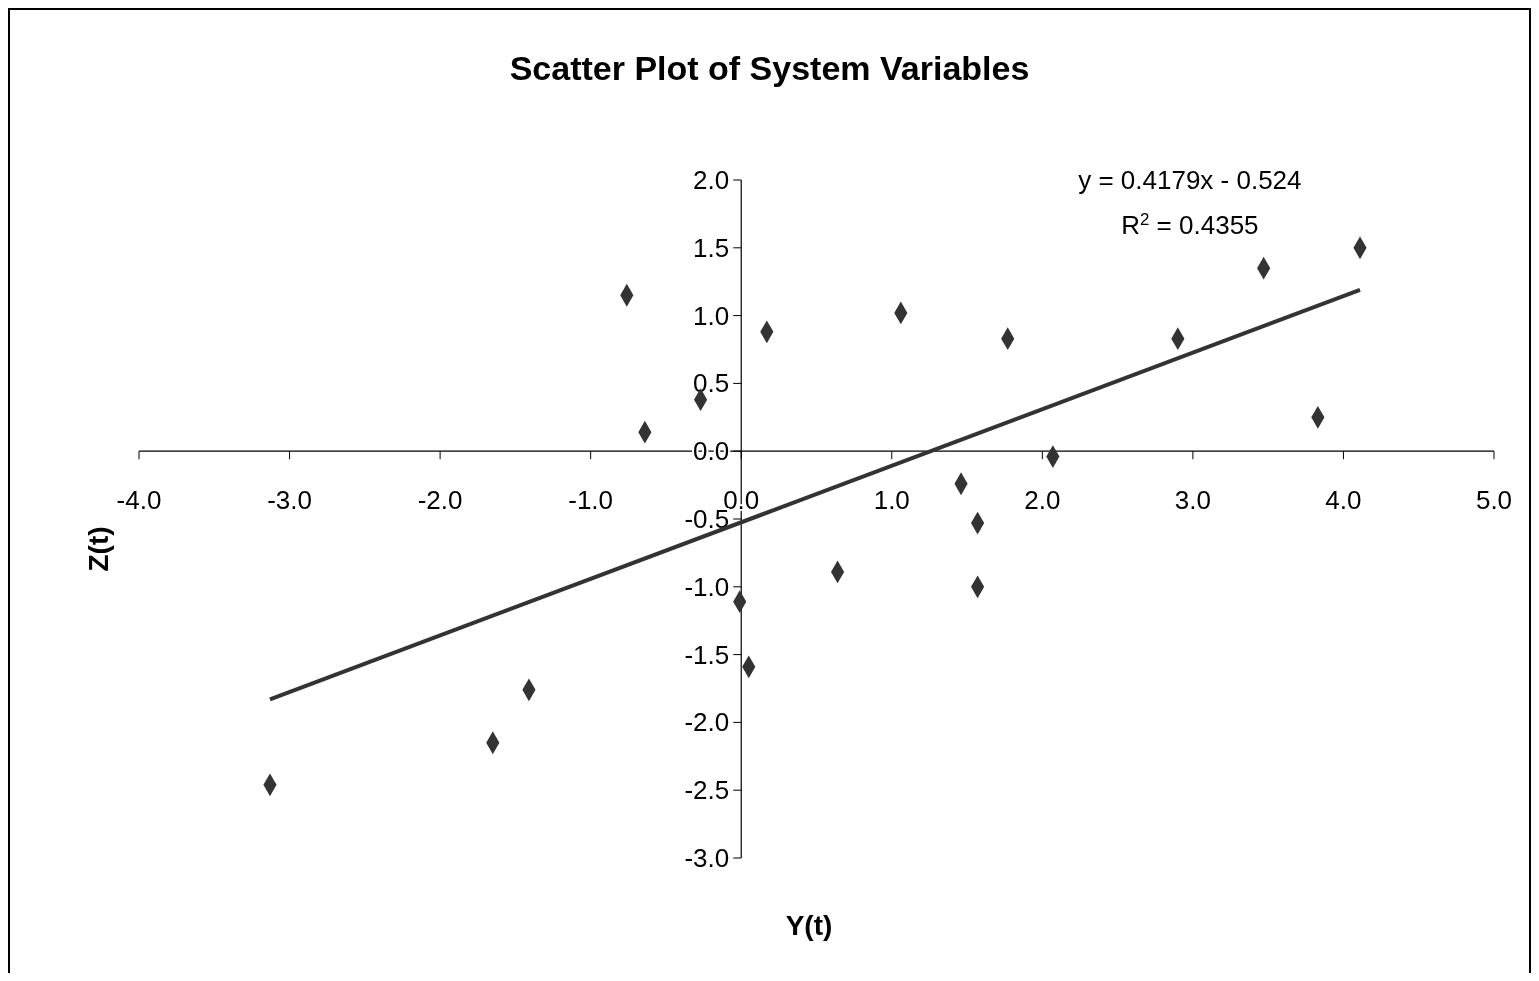 This screenshot has width=1539, height=981. What do you see at coordinates (769, 68) in the screenshot?
I see `chart-title: Scatter Plot of System Variables` at bounding box center [769, 68].